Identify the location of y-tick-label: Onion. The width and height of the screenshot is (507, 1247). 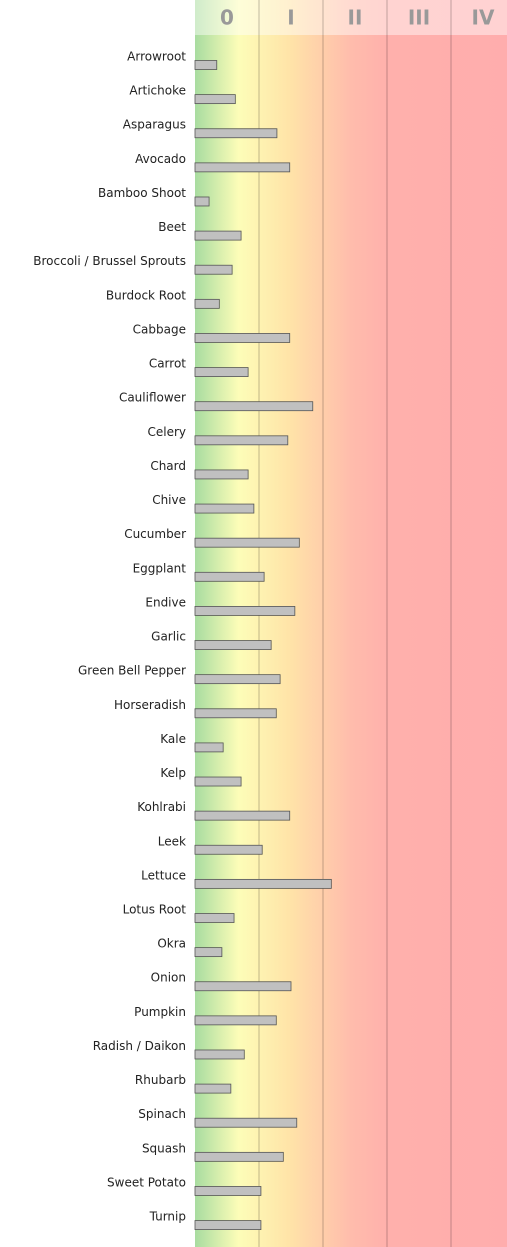
(168, 978).